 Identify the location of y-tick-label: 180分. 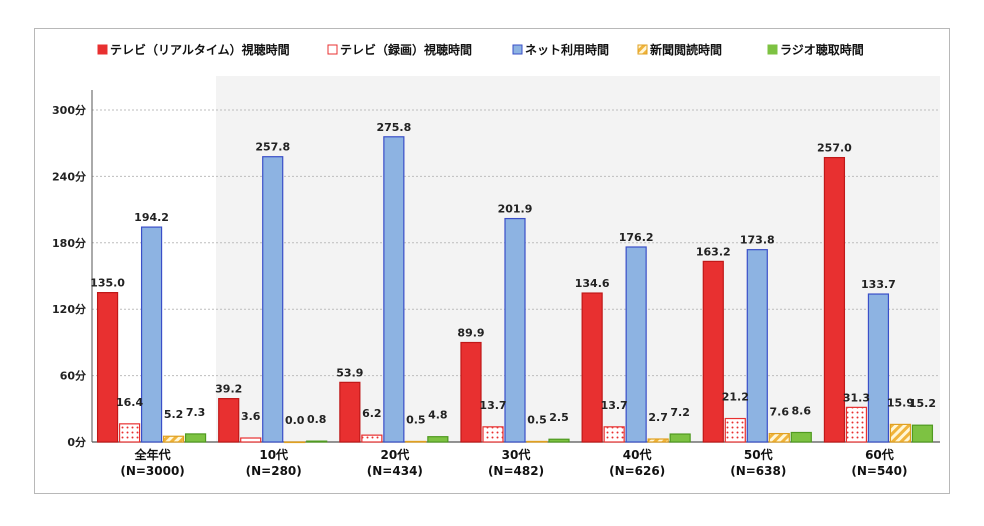
(69, 243).